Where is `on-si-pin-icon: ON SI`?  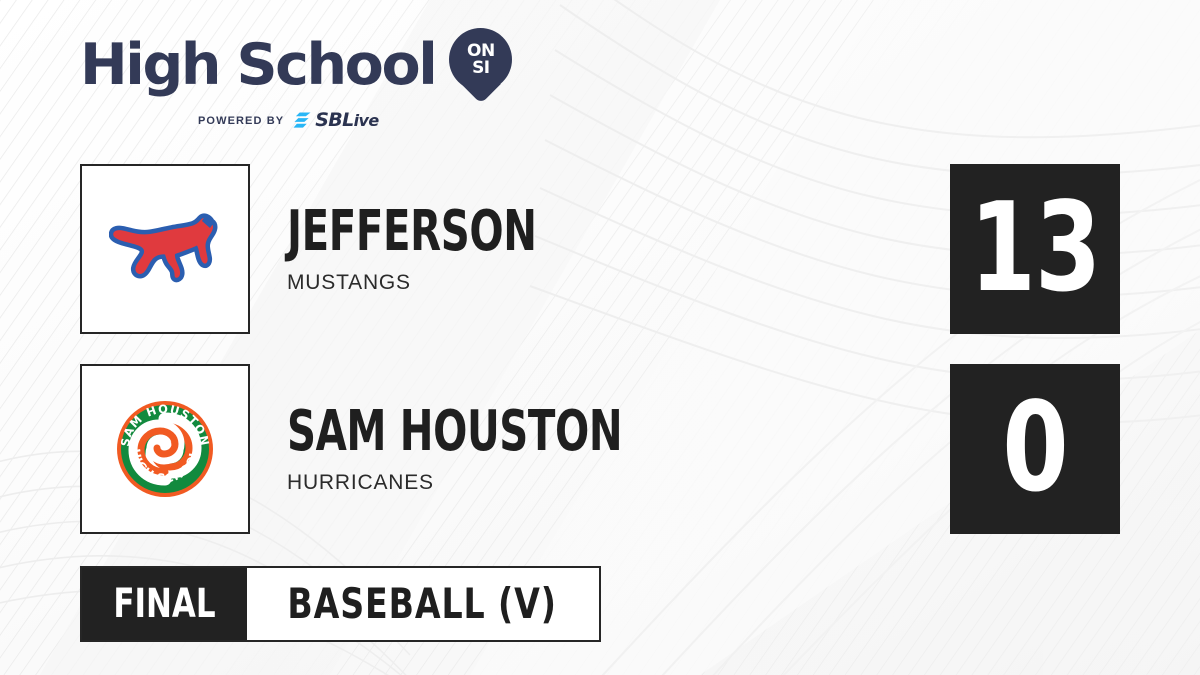 on-si-pin-icon: ON SI is located at coordinates (481, 66).